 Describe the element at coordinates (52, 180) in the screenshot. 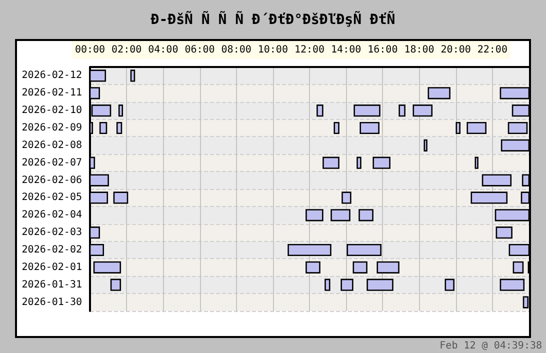

I see `y-tick-label: 2026-02-06` at that location.